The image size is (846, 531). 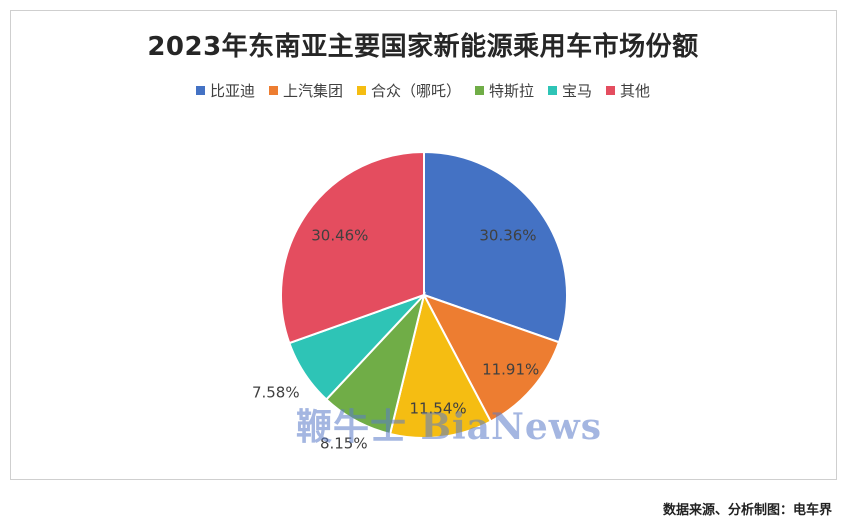 I want to click on legend-item-neta: 合众（哪吒）, so click(x=408, y=90).